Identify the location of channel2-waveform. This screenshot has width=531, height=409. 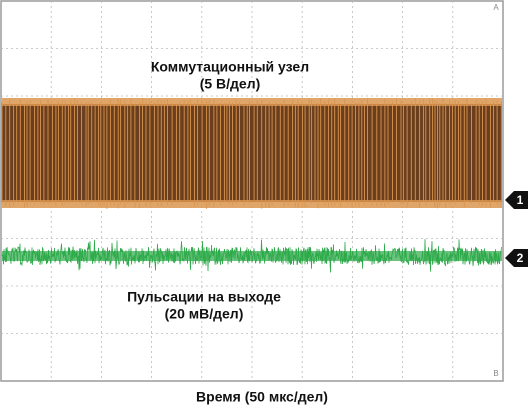
(251, 256).